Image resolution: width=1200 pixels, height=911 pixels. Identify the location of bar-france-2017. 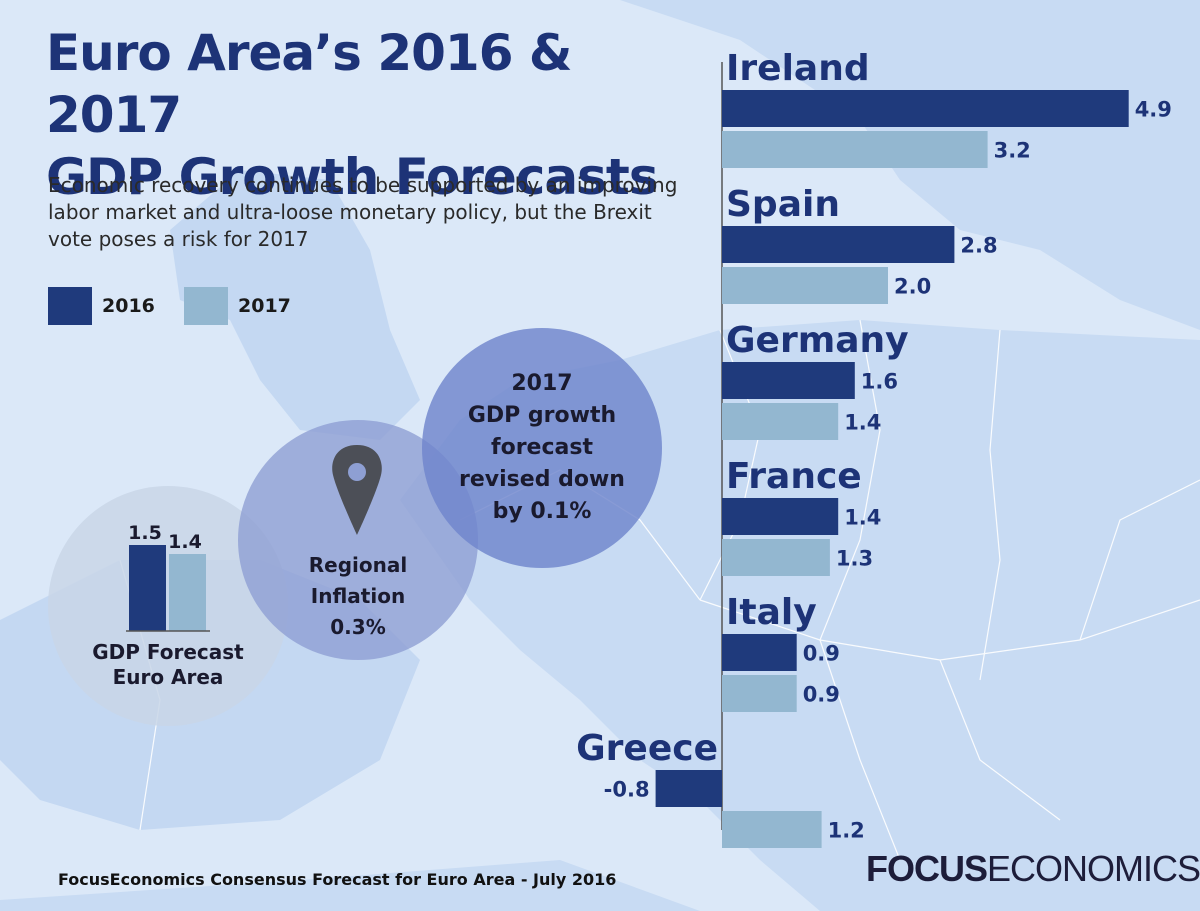
(776, 557).